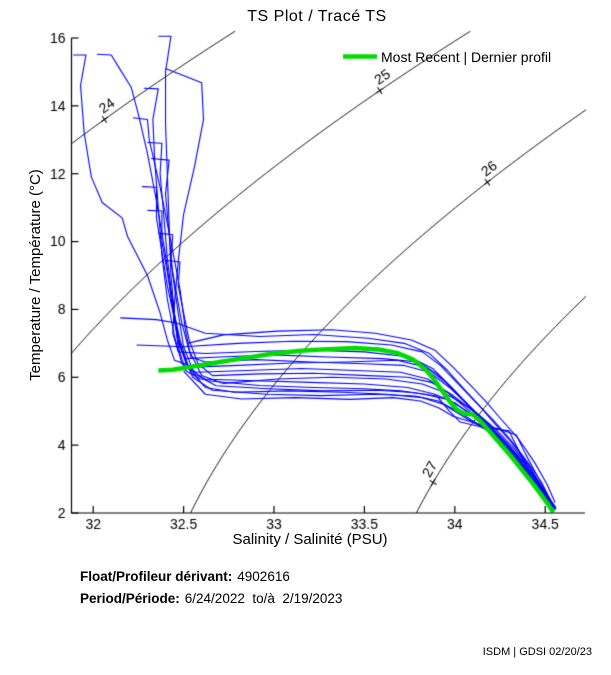 This screenshot has width=611, height=675. I want to click on legend-label: Most Recent | Dernier profil, so click(466, 57).